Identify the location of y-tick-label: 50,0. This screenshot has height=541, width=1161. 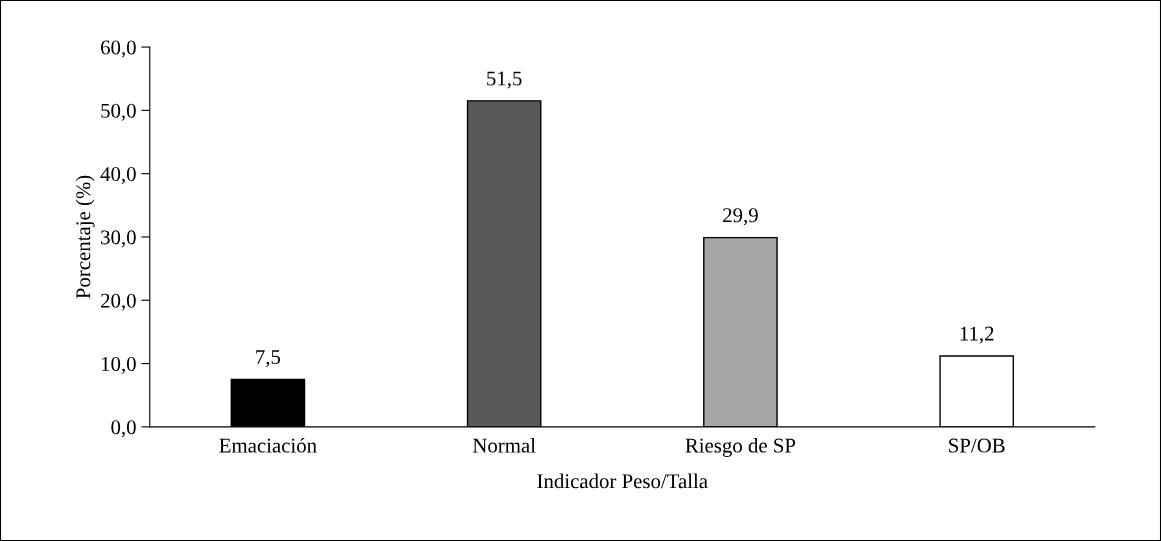
(118, 112).